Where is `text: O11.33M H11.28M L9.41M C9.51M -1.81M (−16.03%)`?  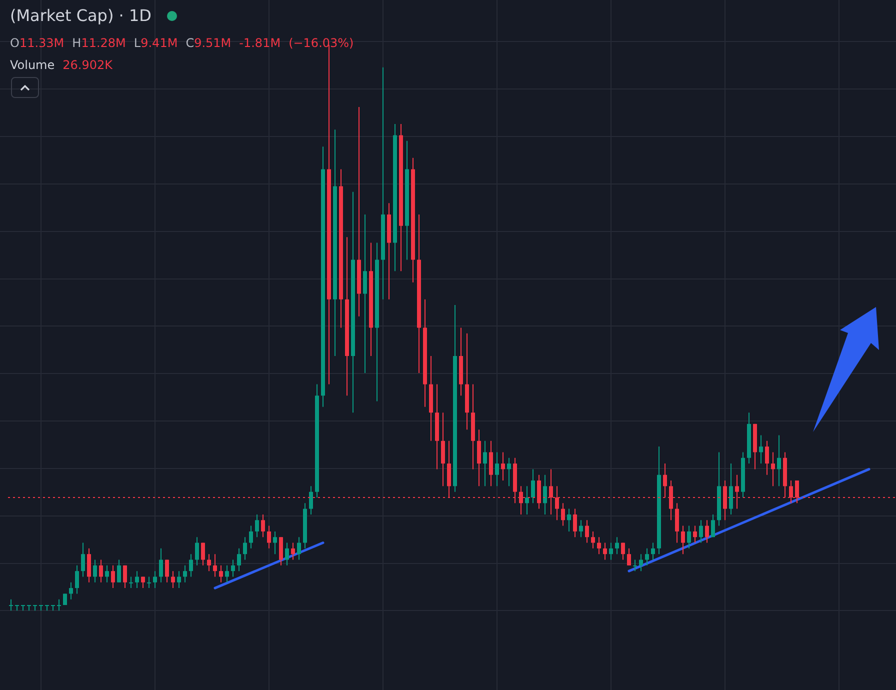
text: O11.33M H11.28M L9.41M C9.51M -1.81M (−16.03%) is located at coordinates (182, 43).